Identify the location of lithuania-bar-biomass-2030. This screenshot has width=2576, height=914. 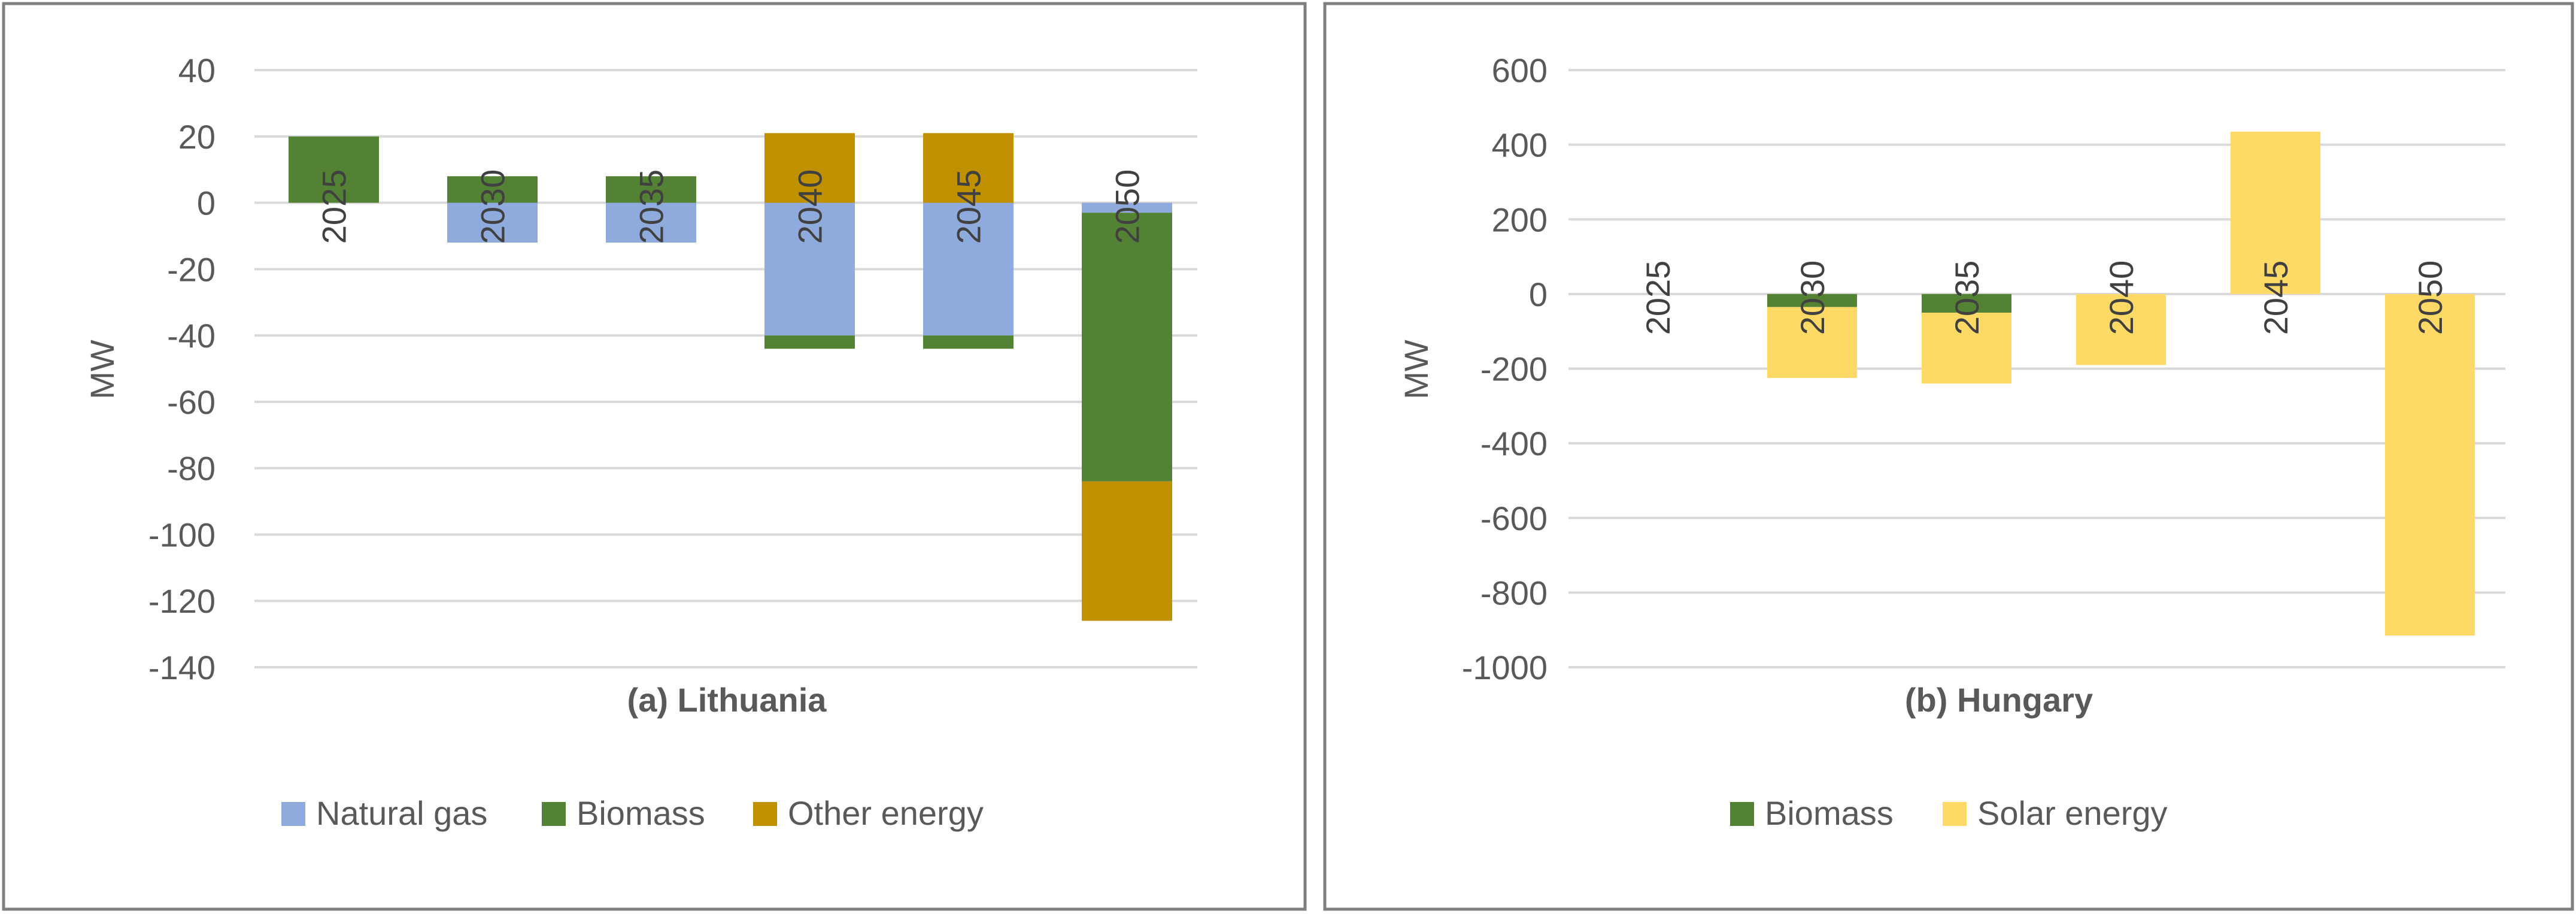
(492, 190).